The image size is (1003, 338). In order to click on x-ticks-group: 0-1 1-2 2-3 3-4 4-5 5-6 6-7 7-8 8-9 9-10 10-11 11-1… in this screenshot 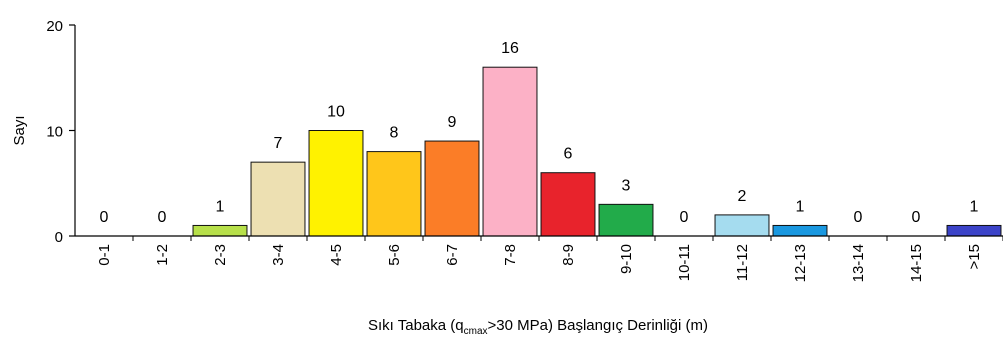, I will do `click(549, 259)`.